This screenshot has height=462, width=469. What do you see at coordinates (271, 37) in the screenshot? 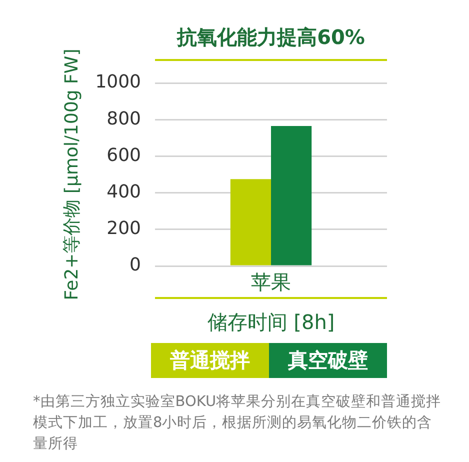
I see `chart-title: 抗氧化能力提高60%` at bounding box center [271, 37].